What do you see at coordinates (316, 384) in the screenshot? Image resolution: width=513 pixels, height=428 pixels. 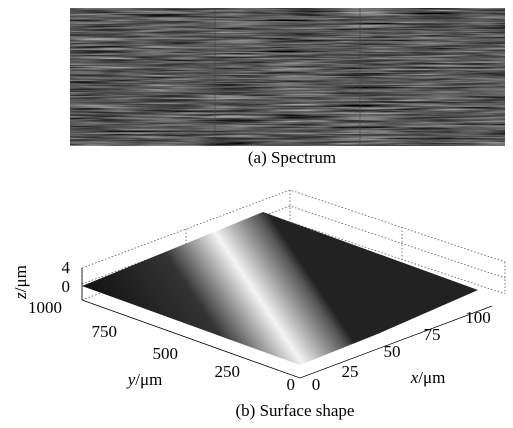 I see `x-tick-label: 0` at bounding box center [316, 384].